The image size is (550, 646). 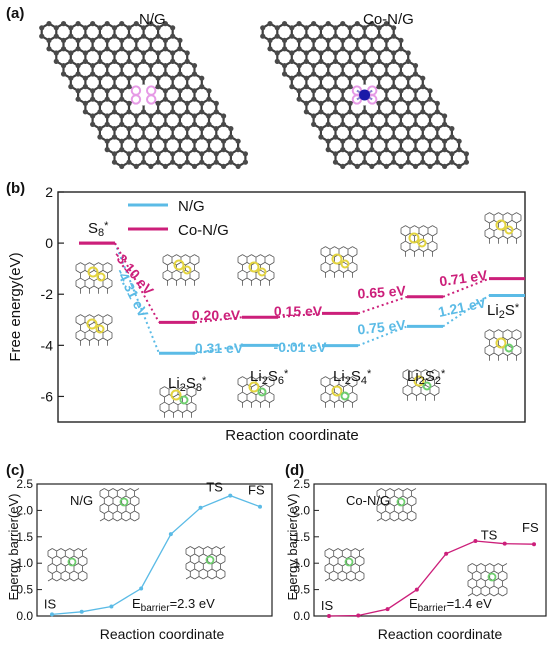 What do you see at coordinates (420, 550) in the screenshot?
I see `plot-d: 0.0 0.5 1.0 1.5 2.0 2.5 IS TS FS Ebarrier=1.4 eV` at bounding box center [420, 550].